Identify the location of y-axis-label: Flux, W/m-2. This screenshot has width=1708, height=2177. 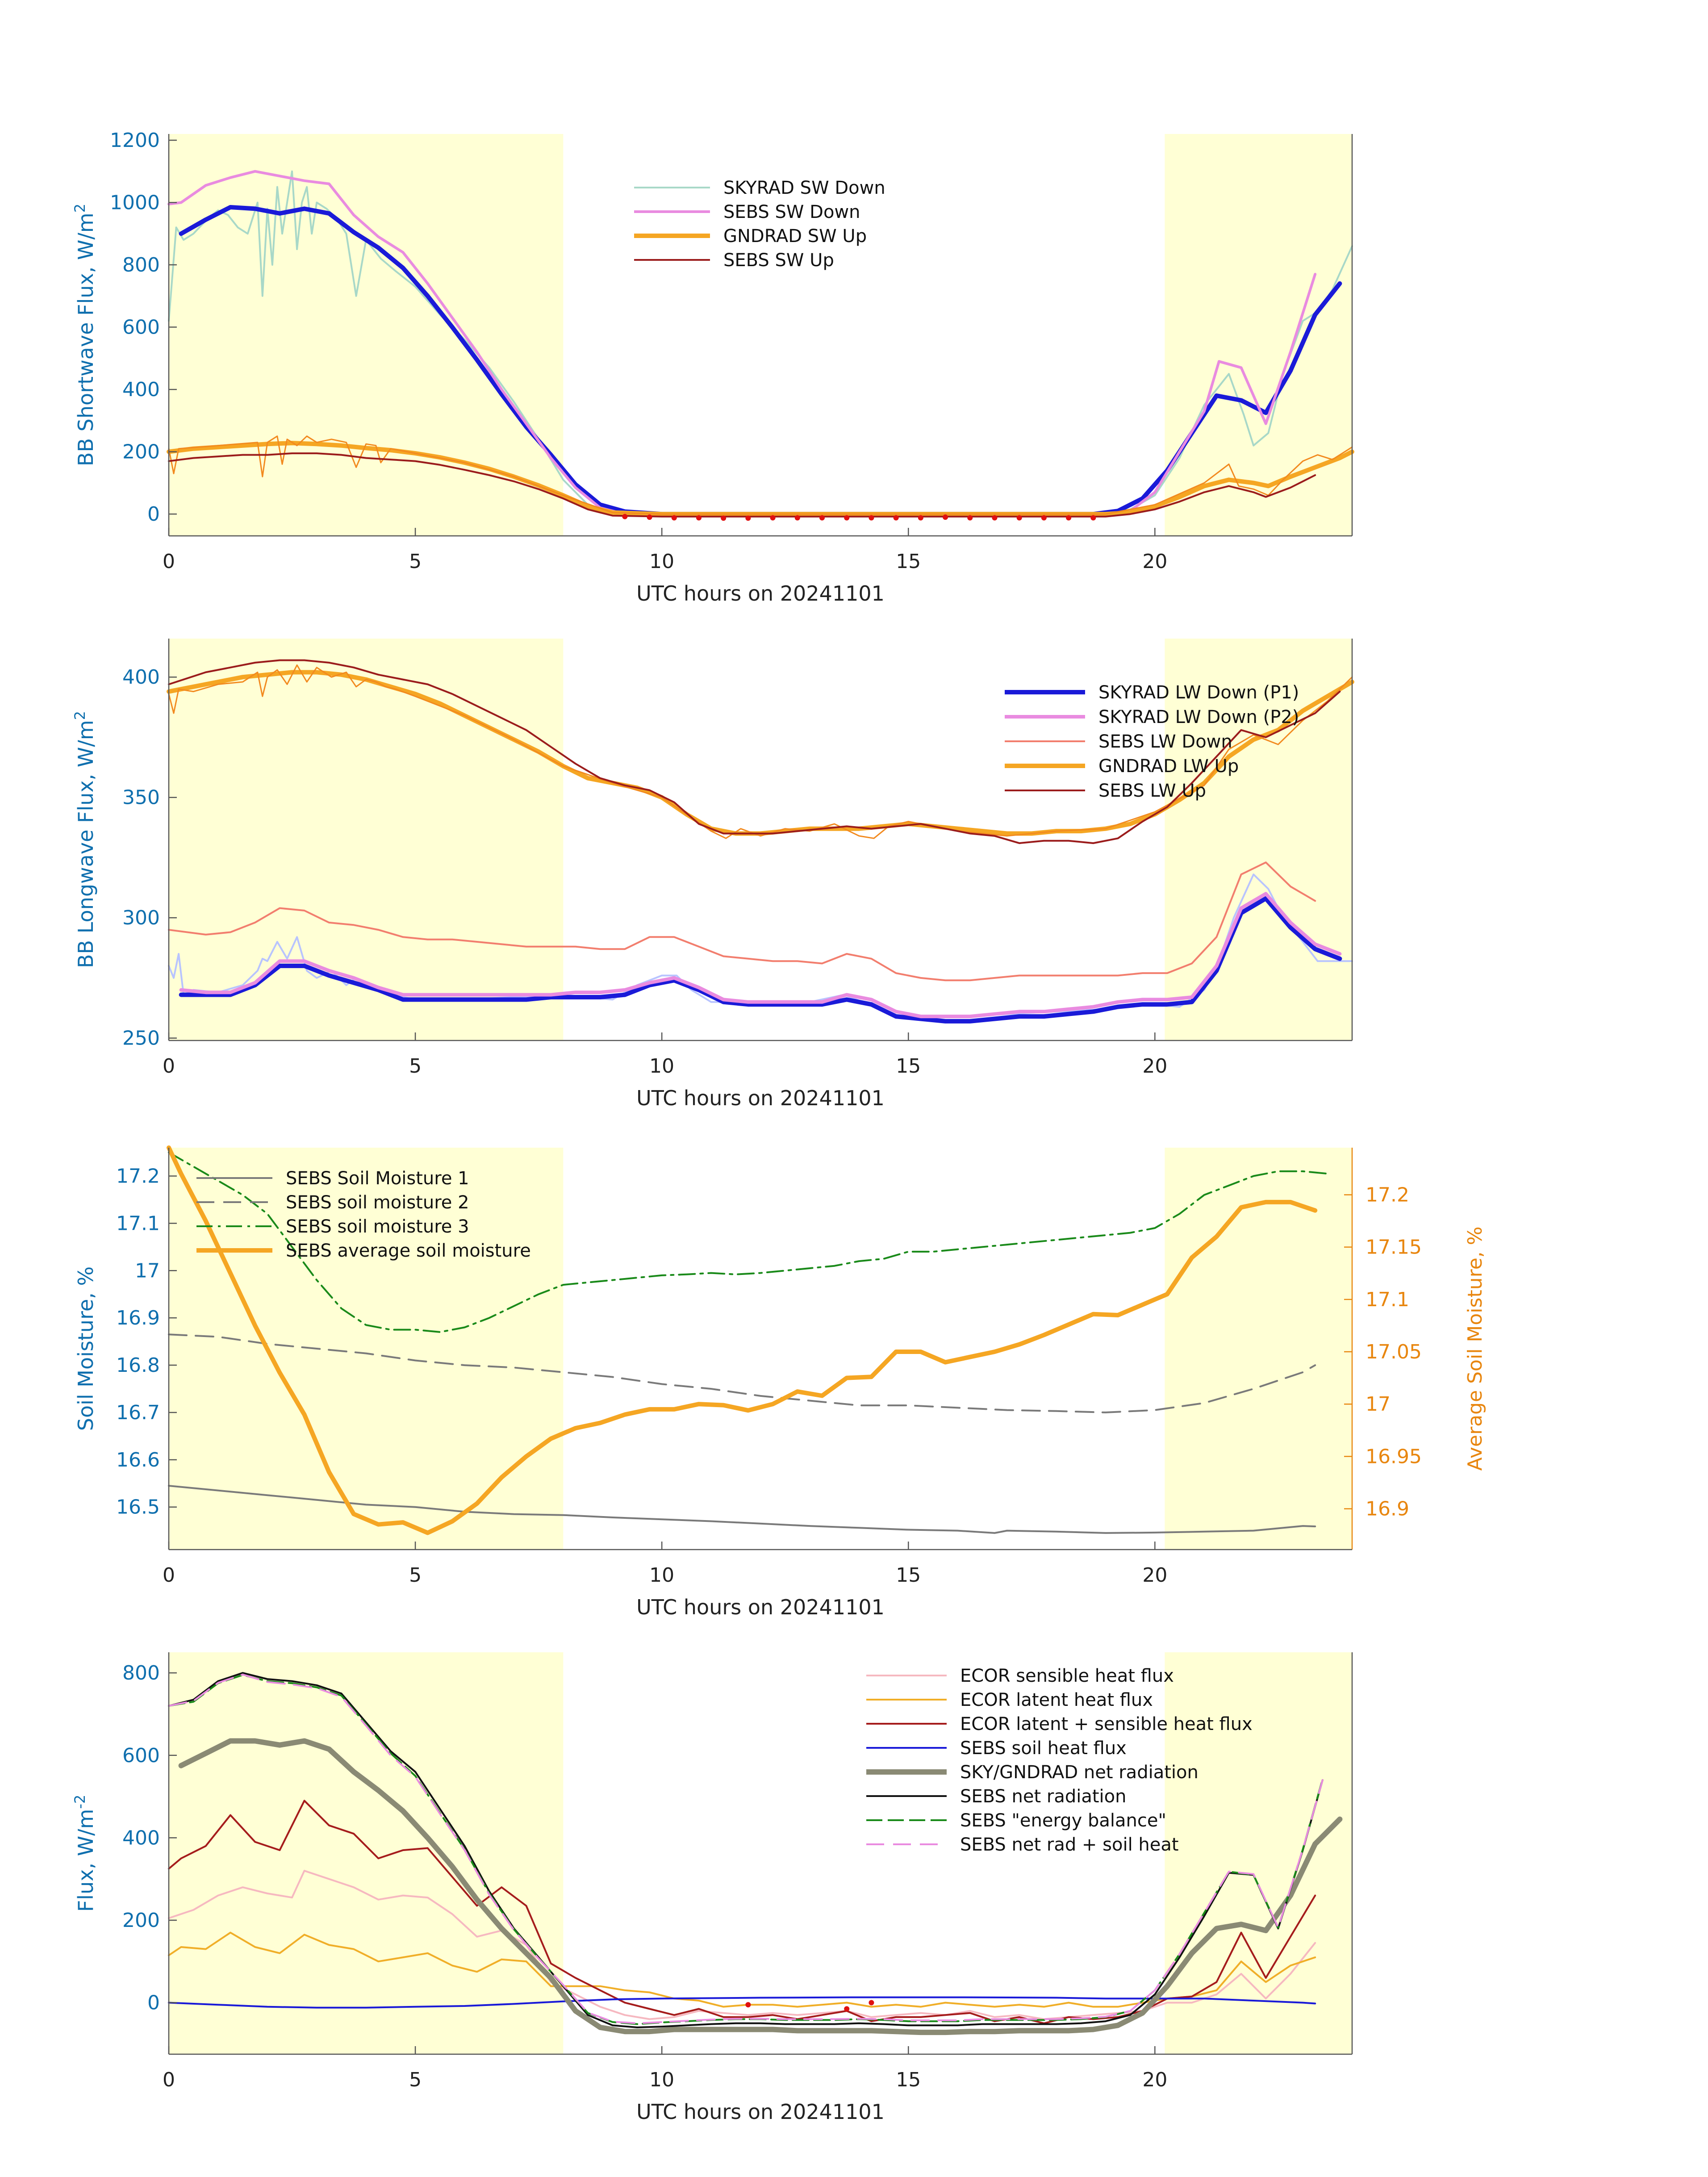
(84, 1853).